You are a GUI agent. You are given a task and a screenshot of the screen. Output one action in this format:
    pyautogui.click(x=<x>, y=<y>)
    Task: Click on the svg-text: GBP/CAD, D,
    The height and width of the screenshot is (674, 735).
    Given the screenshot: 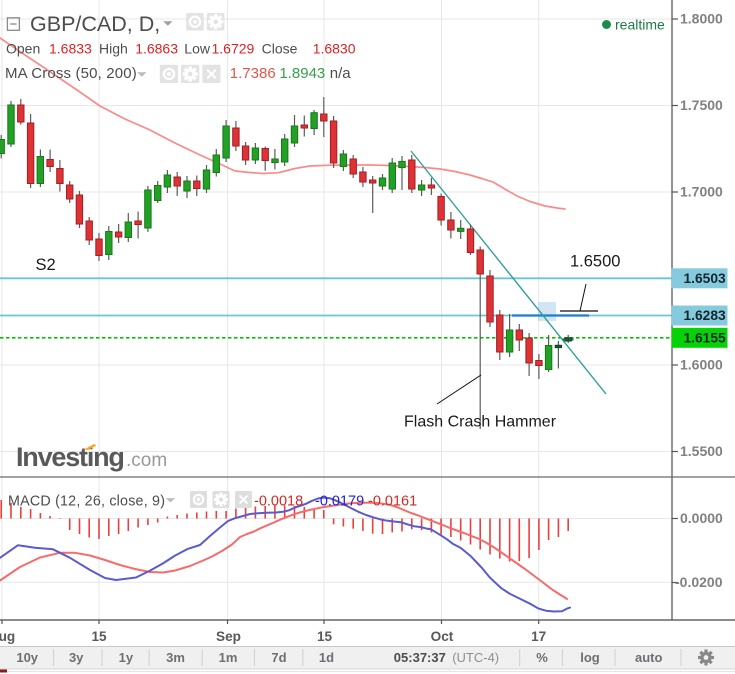 What is the action you would take?
    pyautogui.click(x=95, y=24)
    